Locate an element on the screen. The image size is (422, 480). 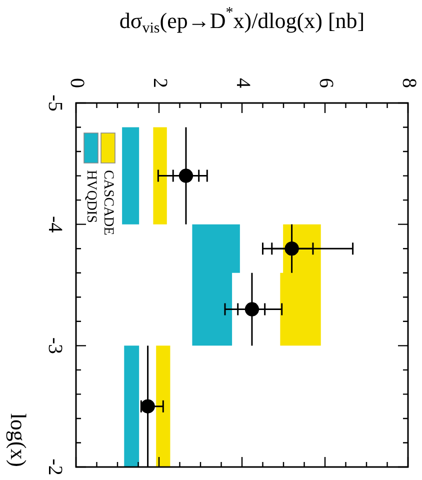
y-tick-label: -4 is located at coordinates (55, 224).